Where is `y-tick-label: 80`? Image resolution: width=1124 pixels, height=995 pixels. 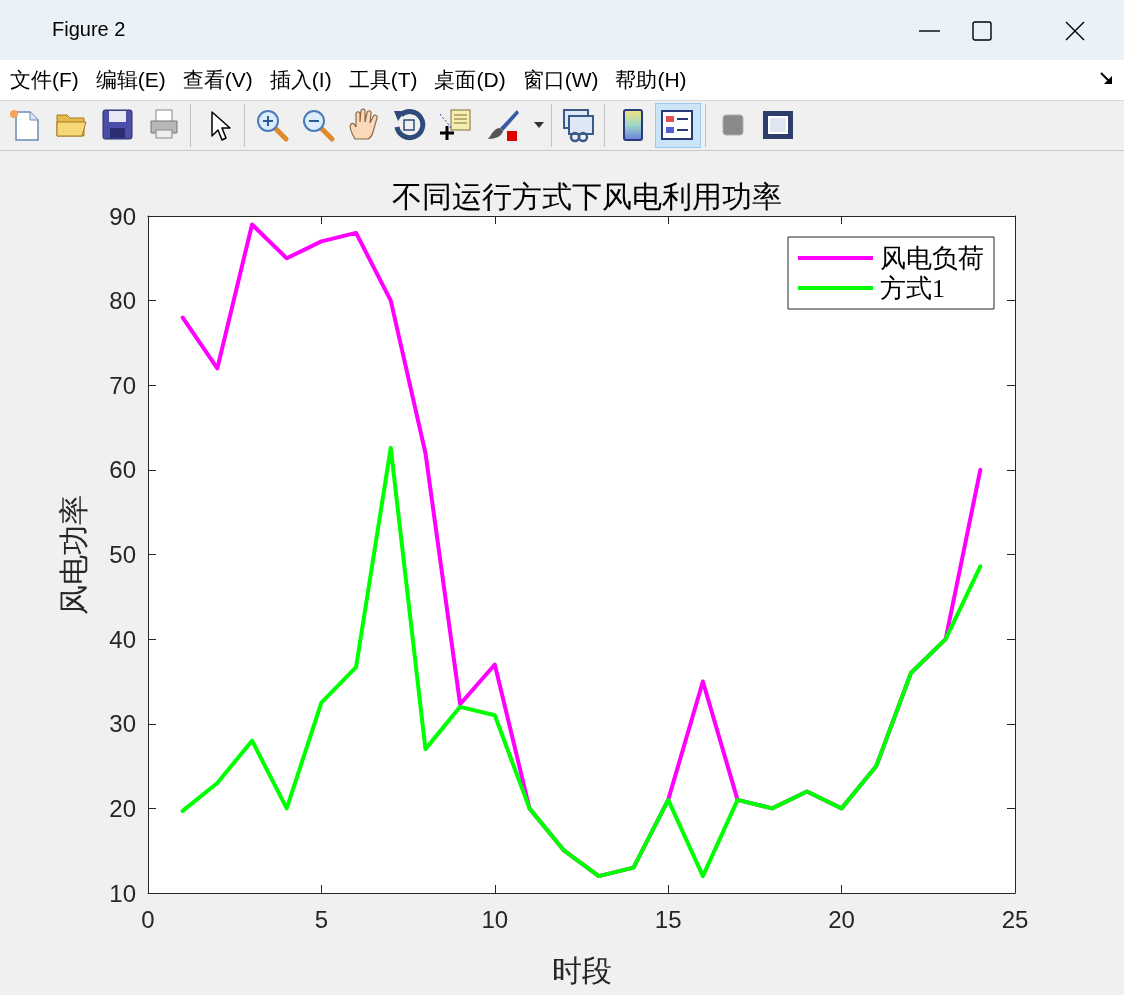 y-tick-label: 80 is located at coordinates (122, 301).